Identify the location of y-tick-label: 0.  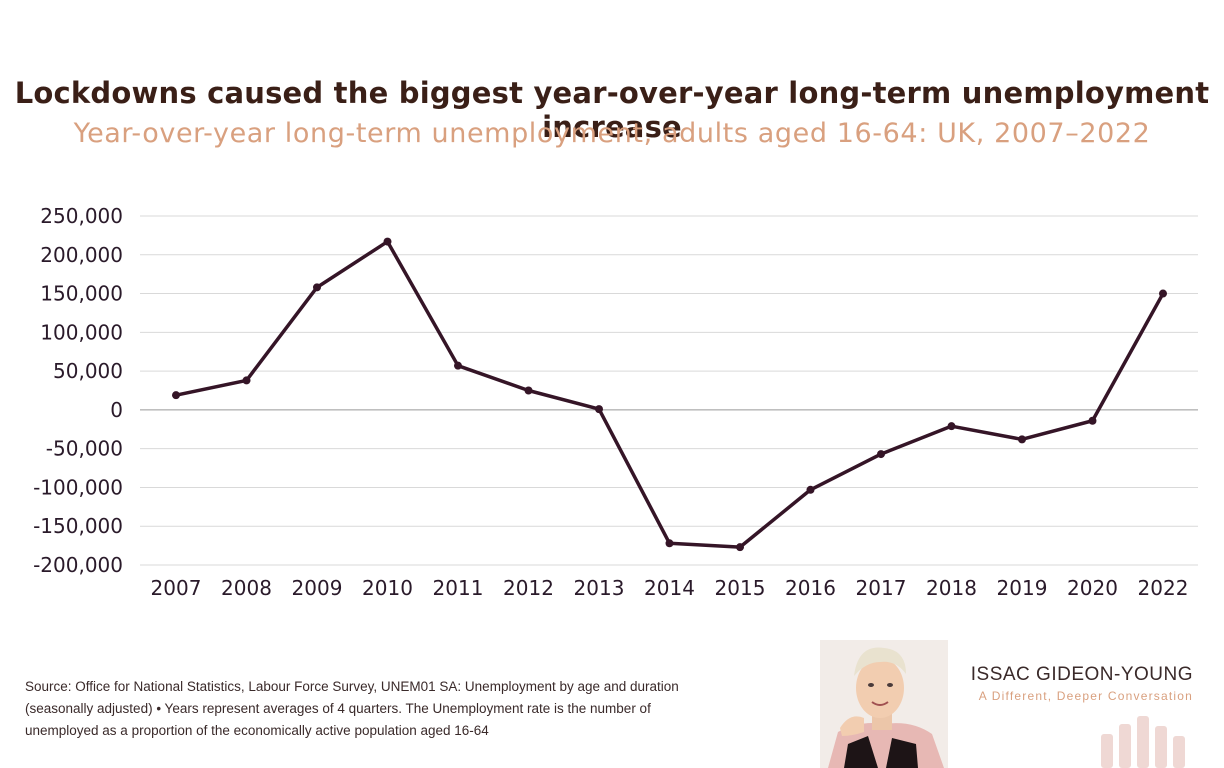
(116, 410).